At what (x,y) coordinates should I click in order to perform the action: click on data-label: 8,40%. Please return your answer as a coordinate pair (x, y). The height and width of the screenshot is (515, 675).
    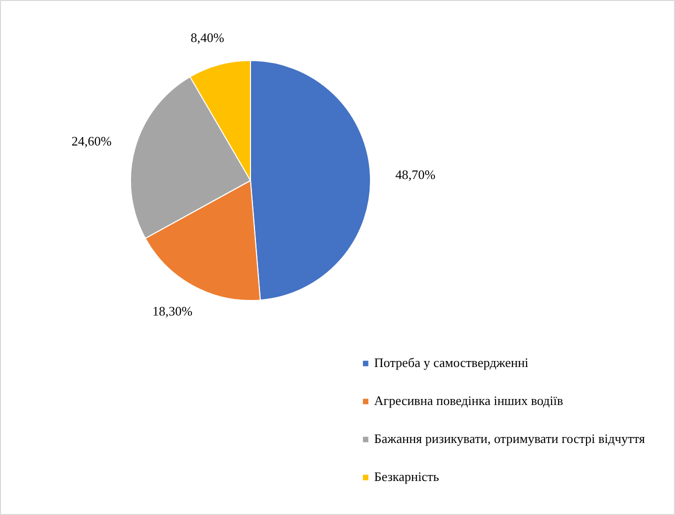
    Looking at the image, I should click on (207, 38).